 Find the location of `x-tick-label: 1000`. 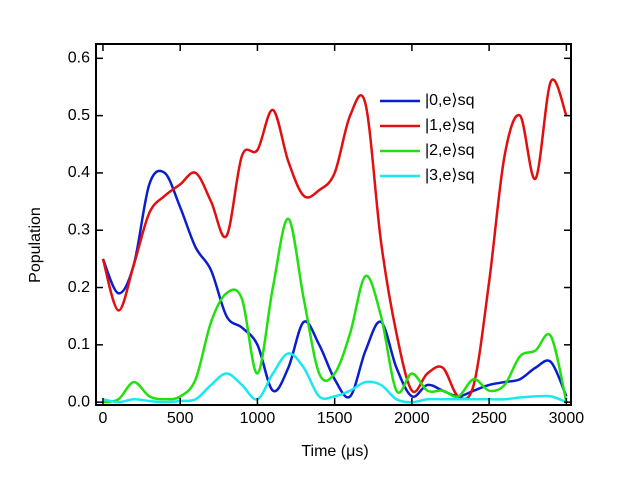

x-tick-label: 1000 is located at coordinates (258, 418).